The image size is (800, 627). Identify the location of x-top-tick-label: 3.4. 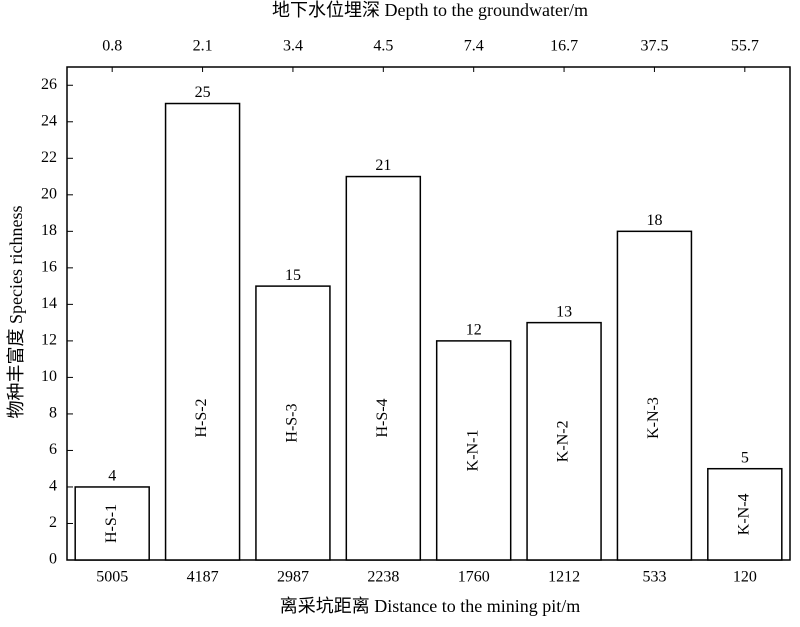
(293, 46).